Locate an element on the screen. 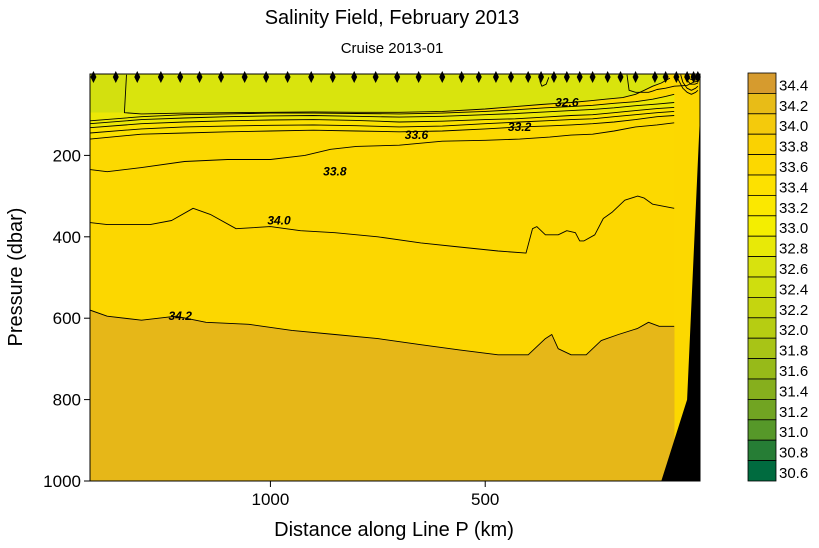  contour-label-34.2: 34.2 is located at coordinates (181, 316).